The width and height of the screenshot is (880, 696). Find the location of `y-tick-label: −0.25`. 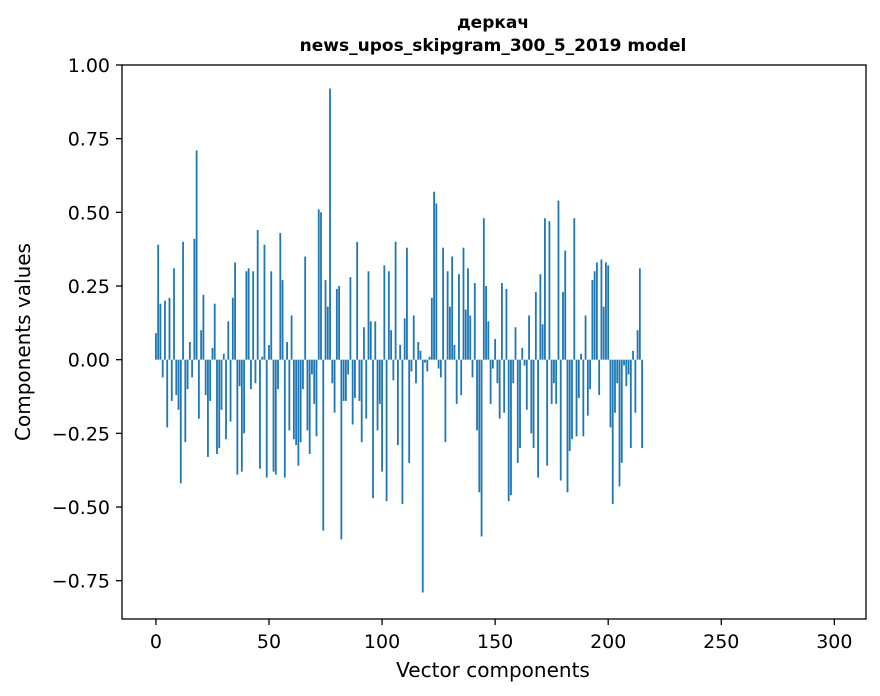

y-tick-label: −0.25 is located at coordinates (81, 434).